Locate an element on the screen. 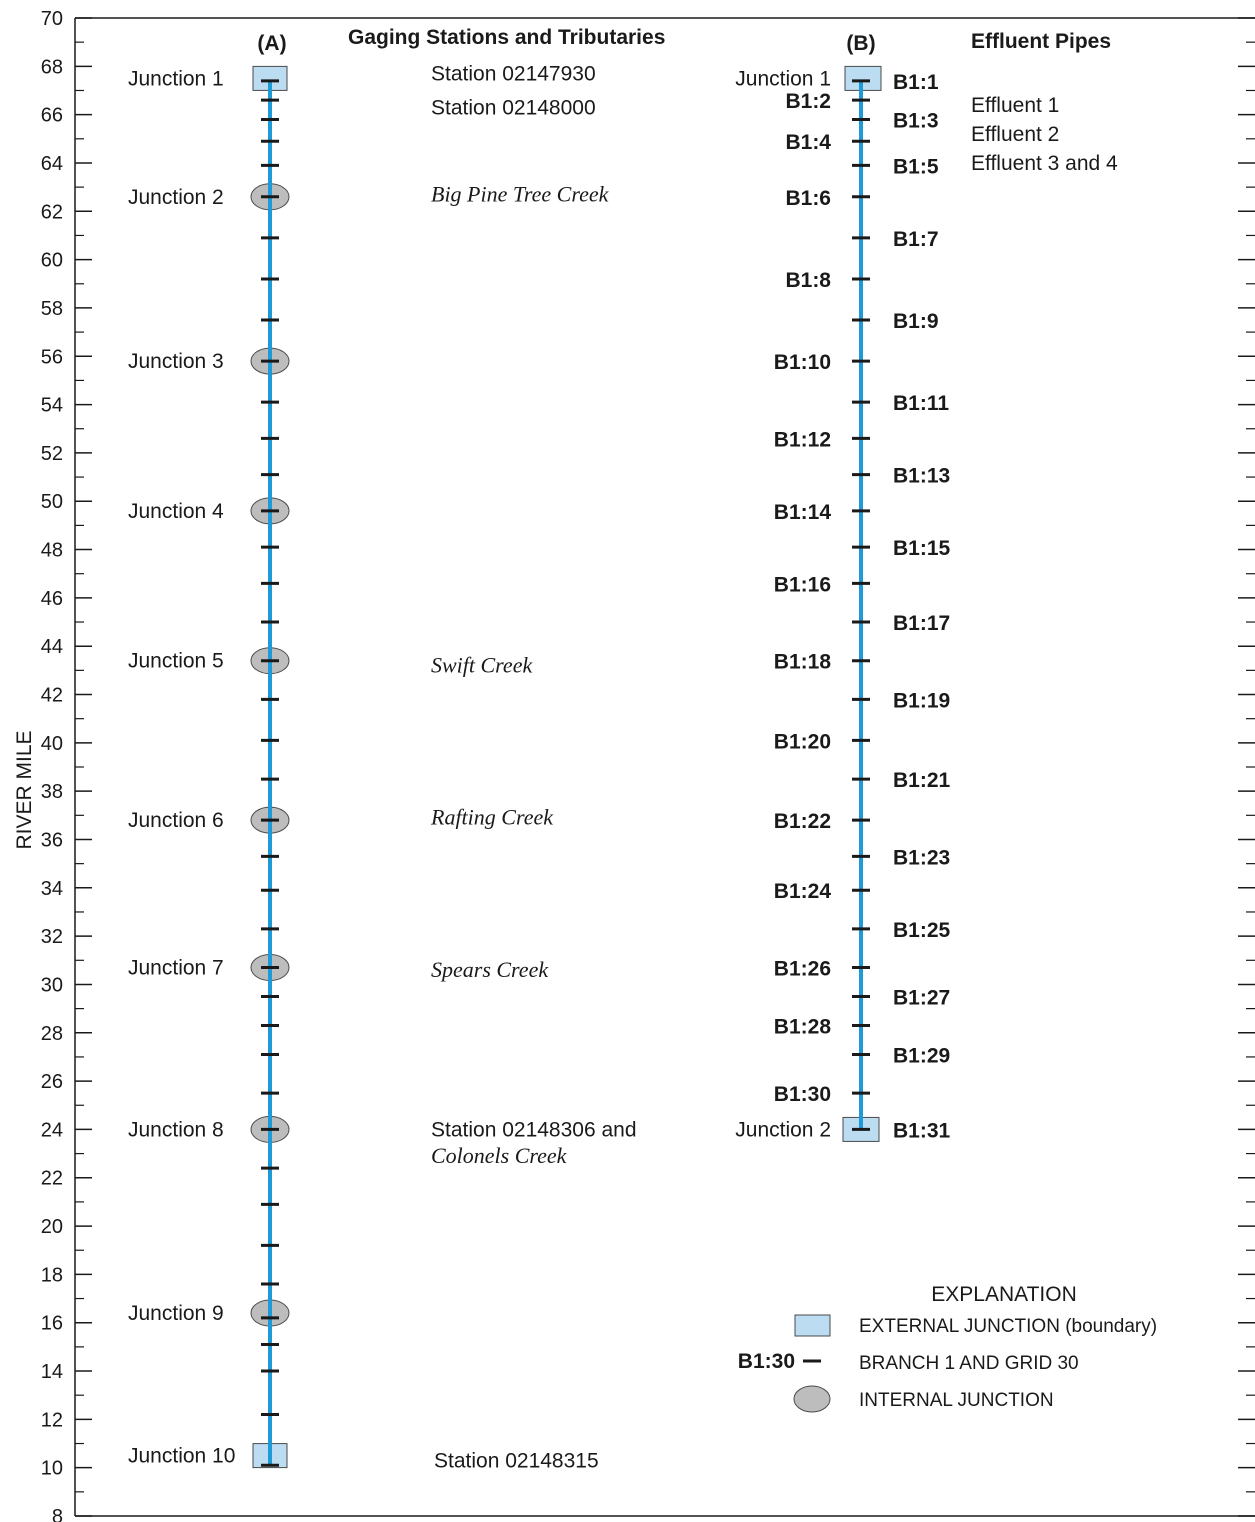 This screenshot has height=1522, width=1255. y-tick-label: 58 is located at coordinates (52, 309).